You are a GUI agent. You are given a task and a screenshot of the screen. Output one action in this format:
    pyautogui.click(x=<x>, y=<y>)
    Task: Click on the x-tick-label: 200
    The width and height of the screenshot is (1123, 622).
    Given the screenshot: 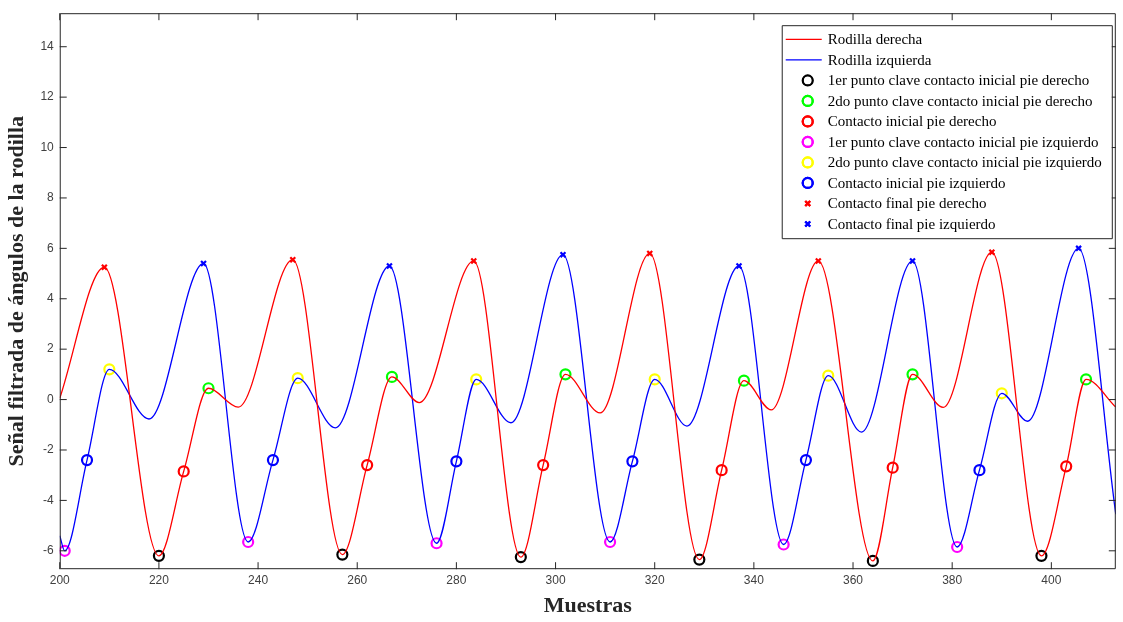 What is the action you would take?
    pyautogui.click(x=60, y=579)
    